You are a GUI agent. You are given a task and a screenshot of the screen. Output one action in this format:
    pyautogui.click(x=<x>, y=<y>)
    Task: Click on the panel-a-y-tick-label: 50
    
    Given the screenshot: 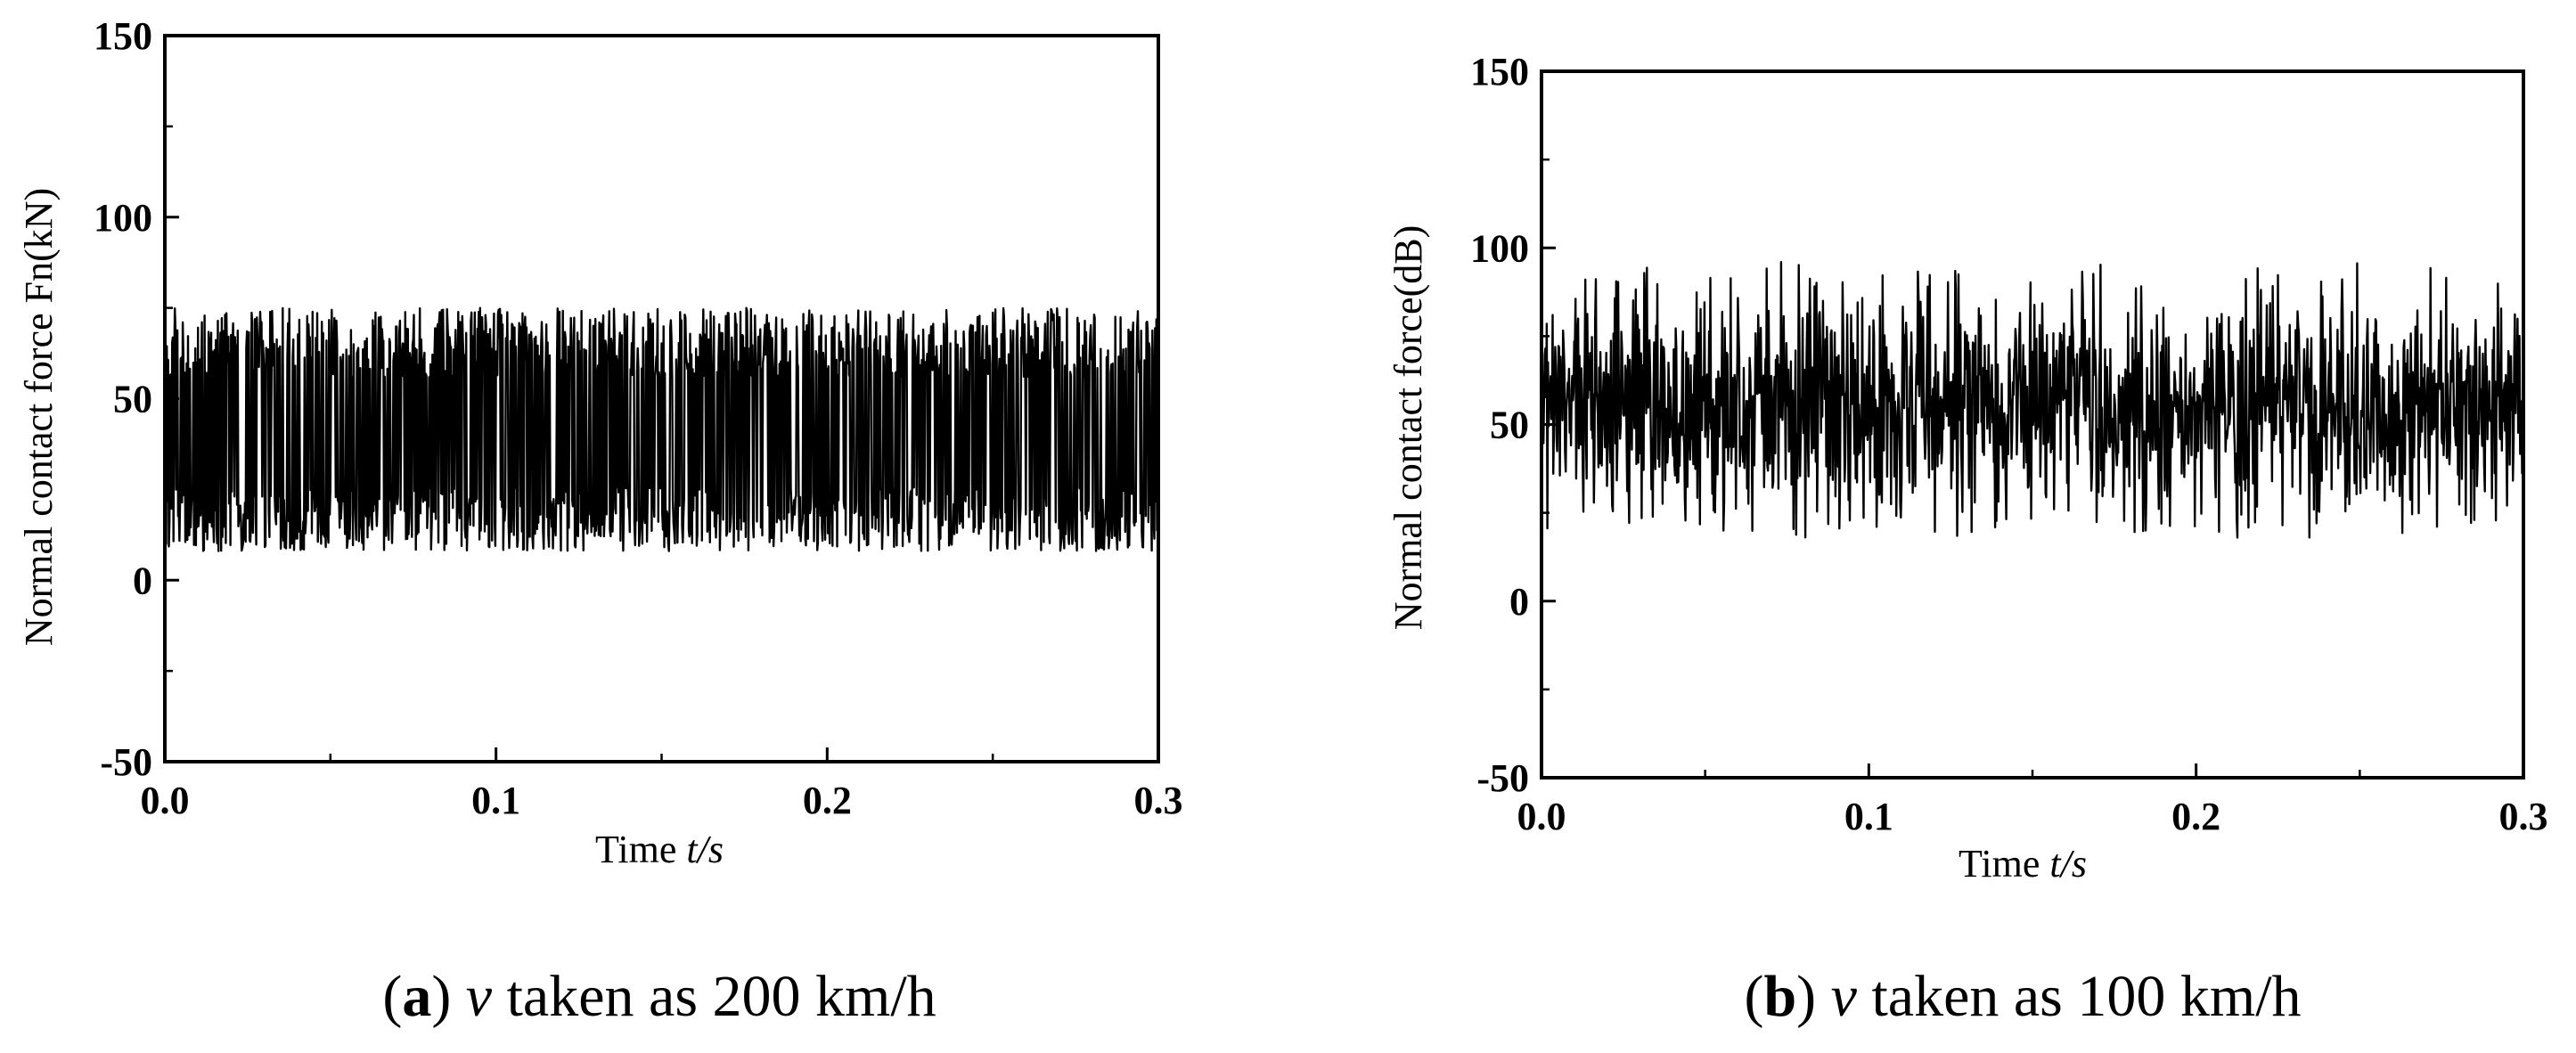 What is the action you would take?
    pyautogui.click(x=132, y=399)
    